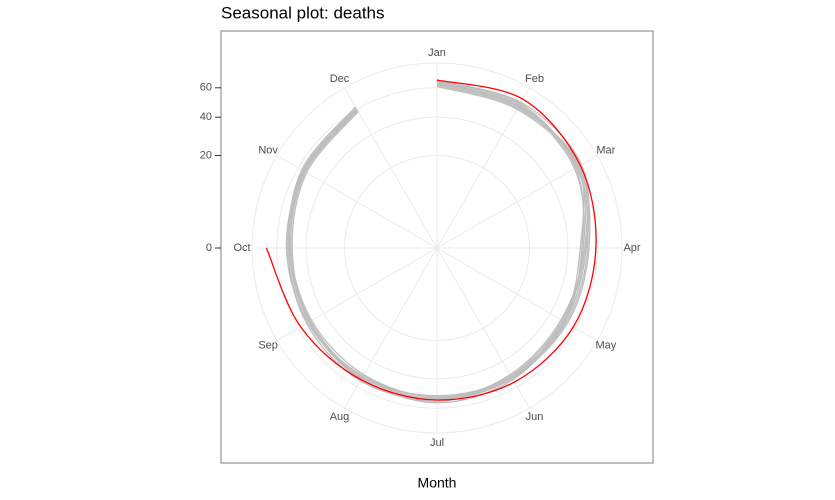 Image resolution: width=835 pixels, height=500 pixels. I want to click on y-tick-label: 0, so click(209, 248).